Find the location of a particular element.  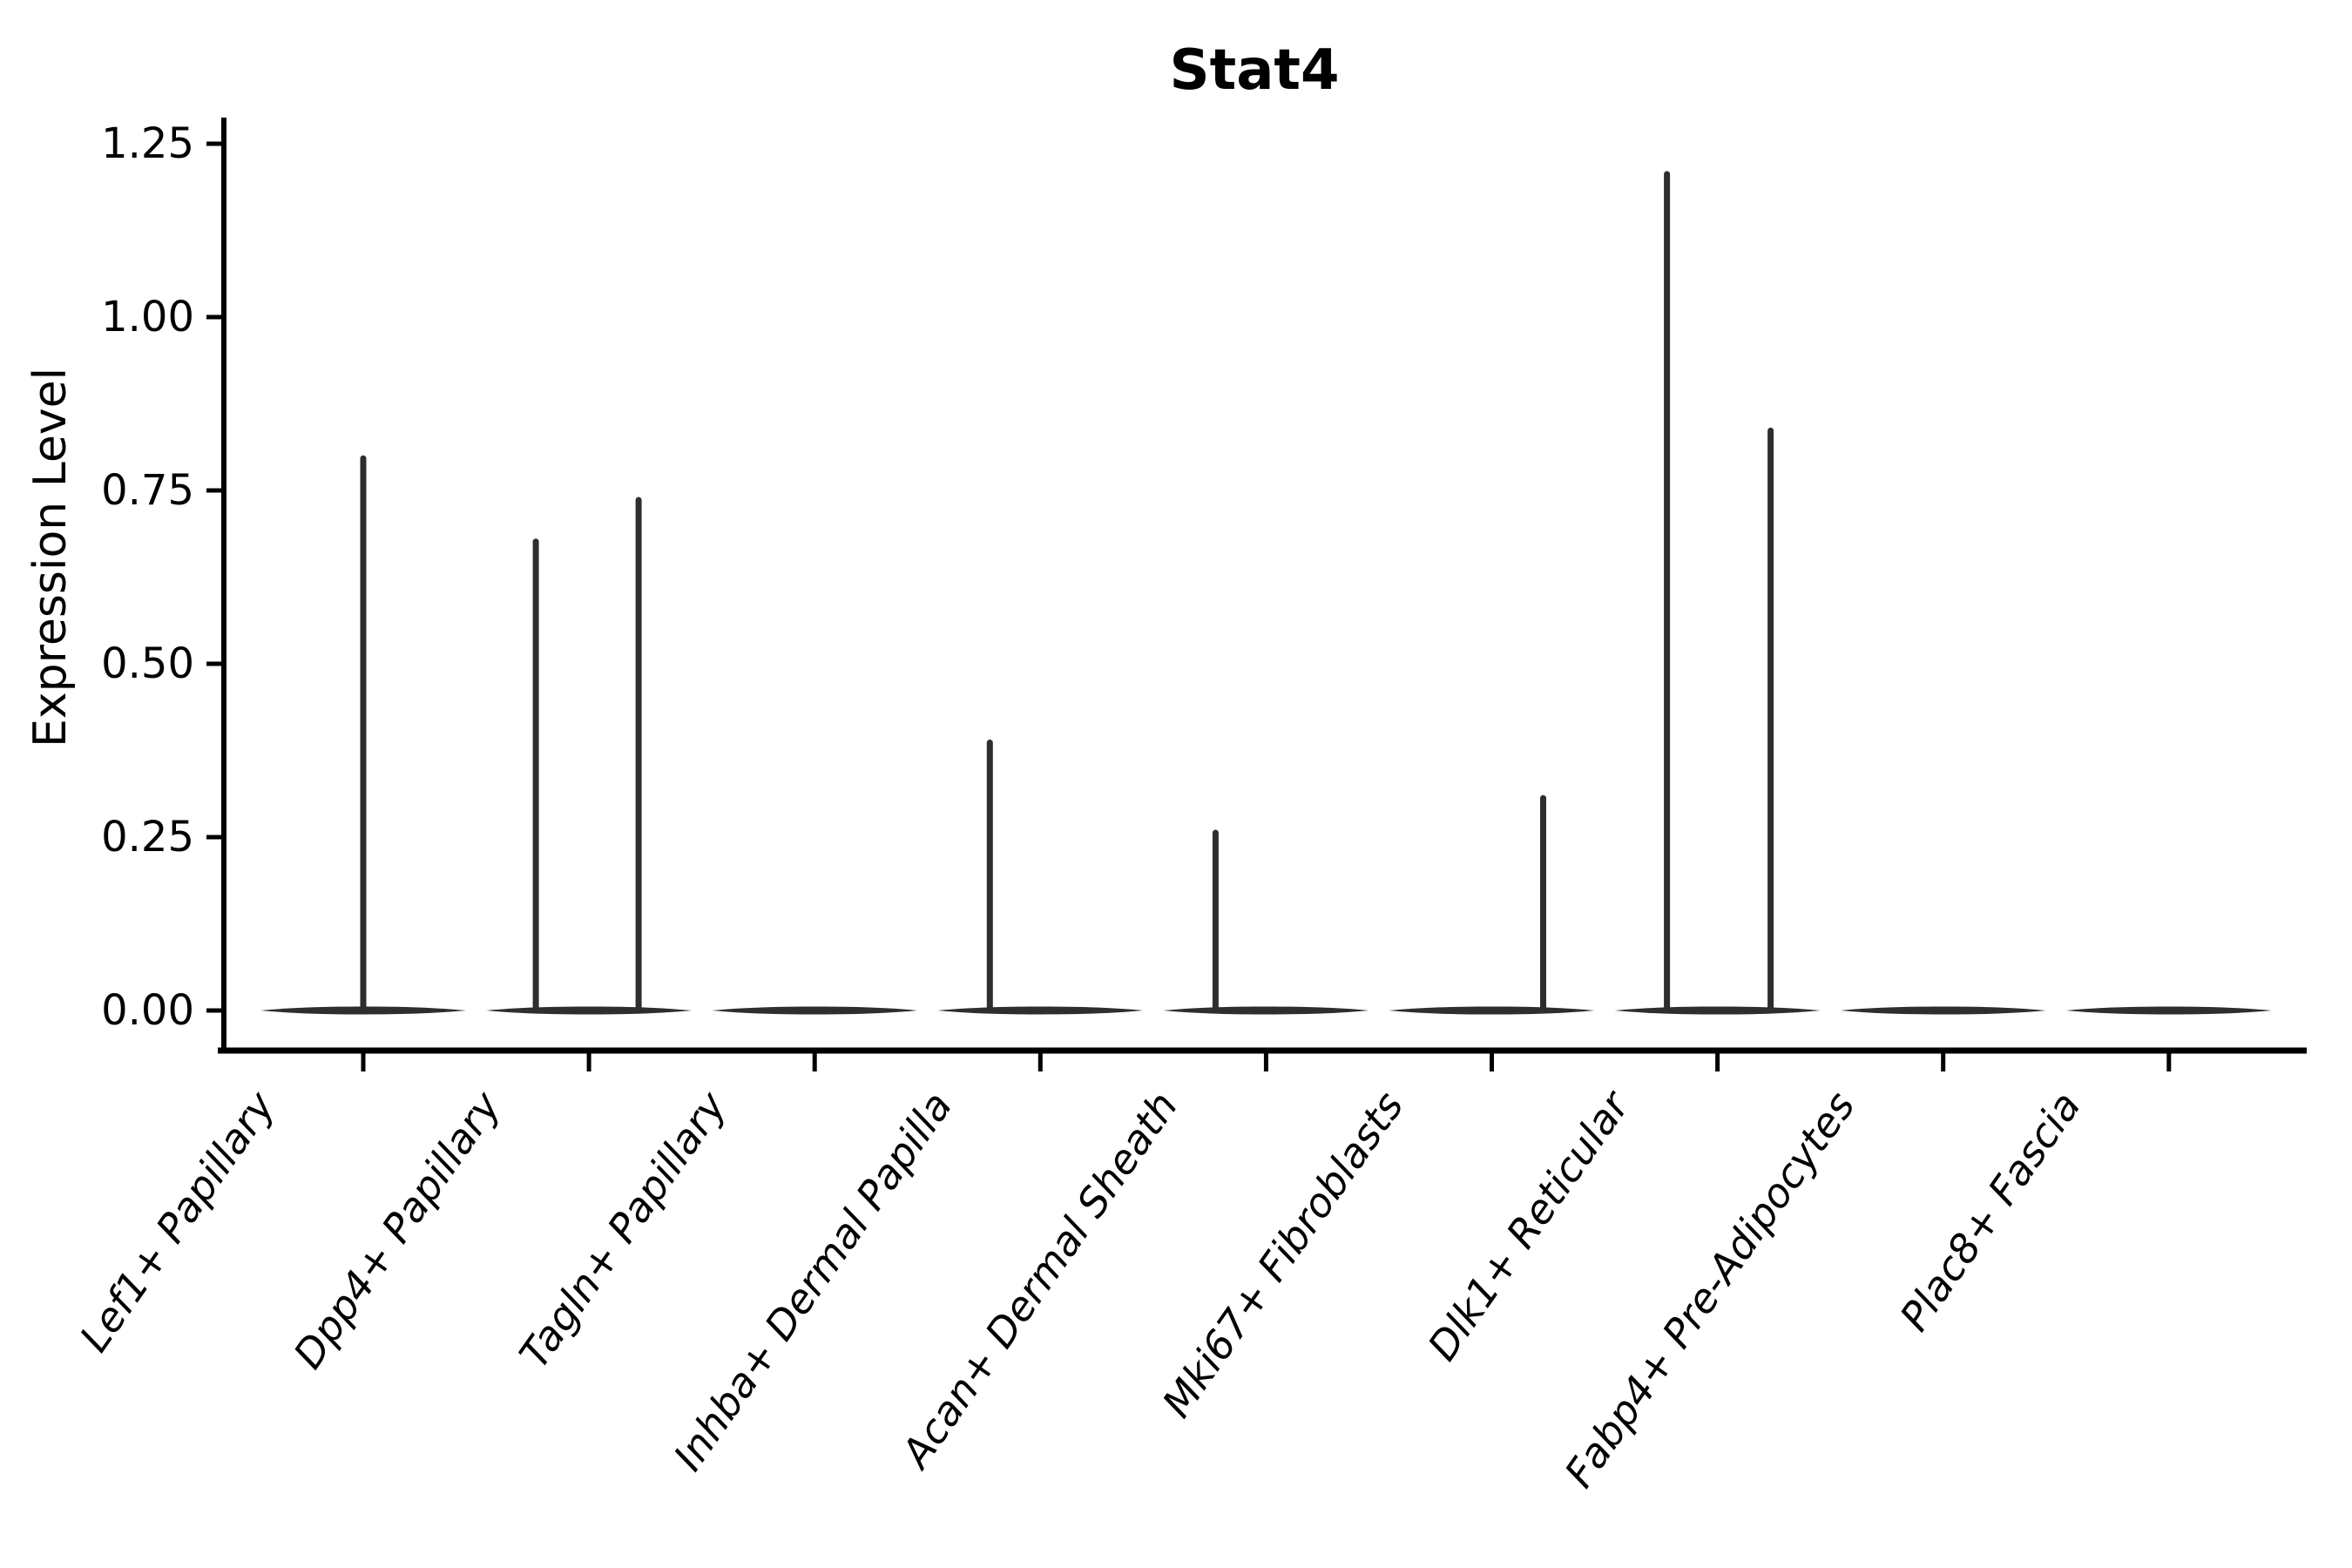

chart-title: Stat4 is located at coordinates (1255, 70).